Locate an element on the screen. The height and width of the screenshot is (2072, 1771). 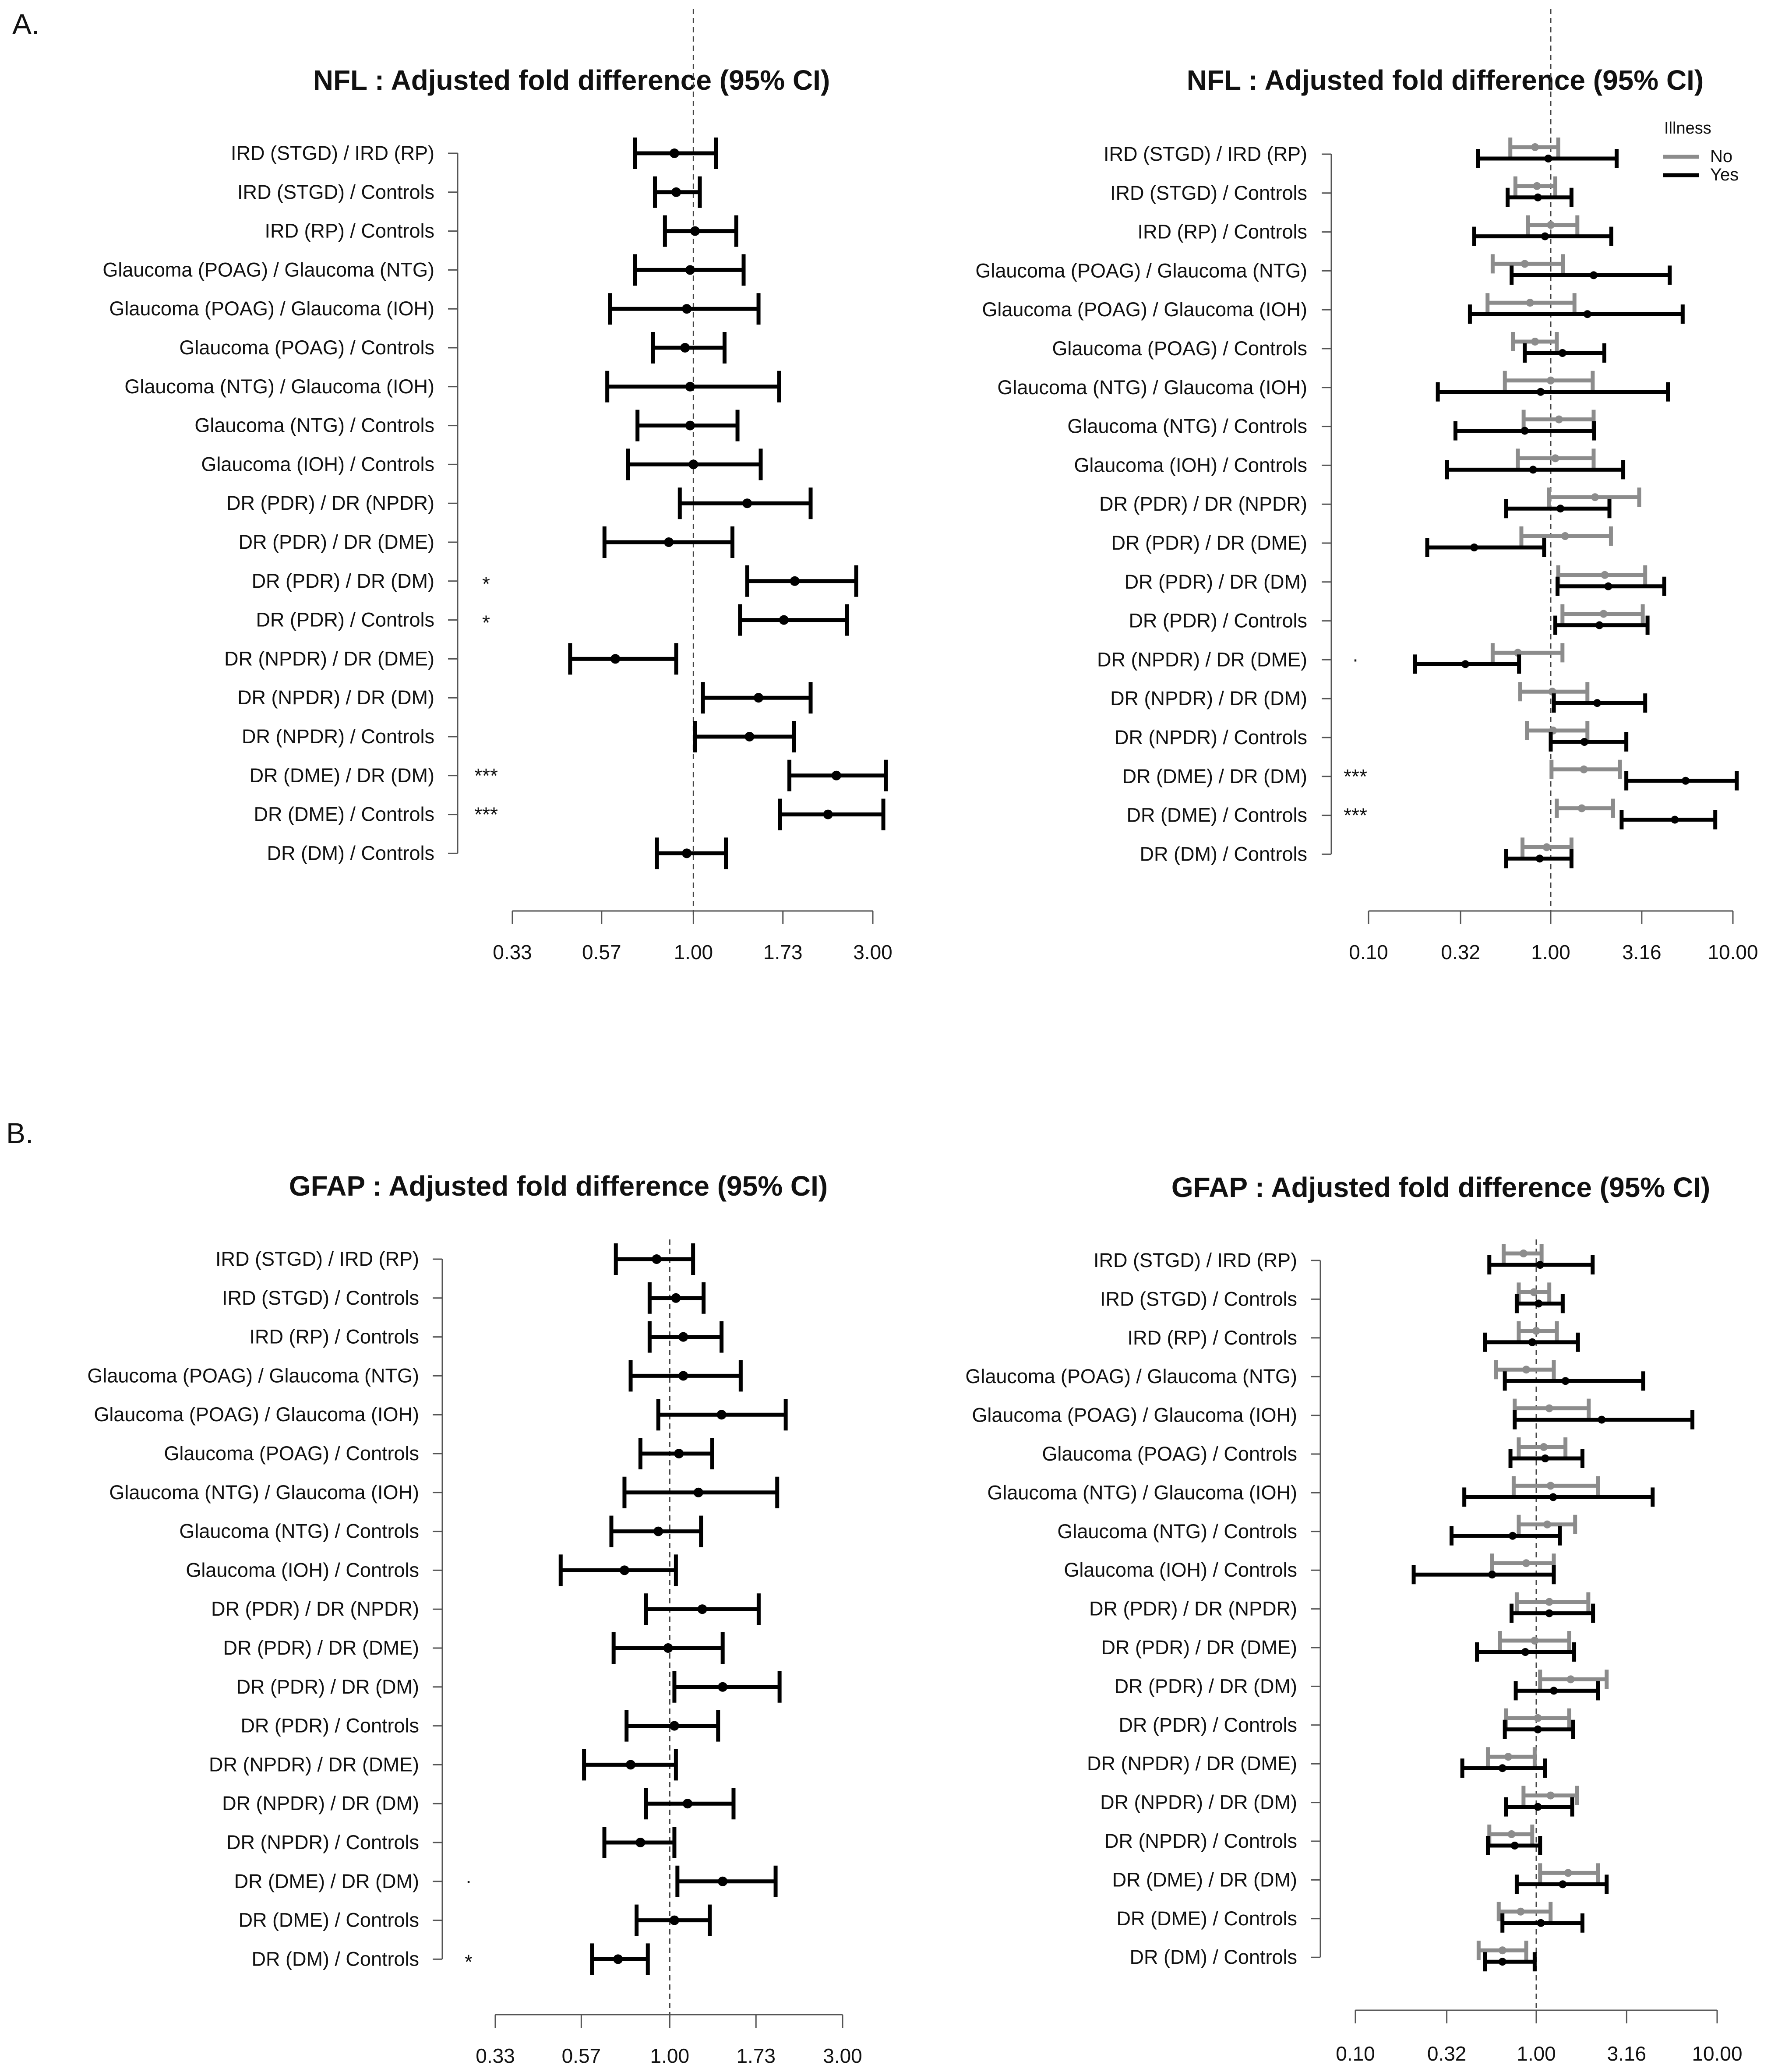
forest-row: Glaucoma (NTG) / Controls is located at coordinates (1331, 425).